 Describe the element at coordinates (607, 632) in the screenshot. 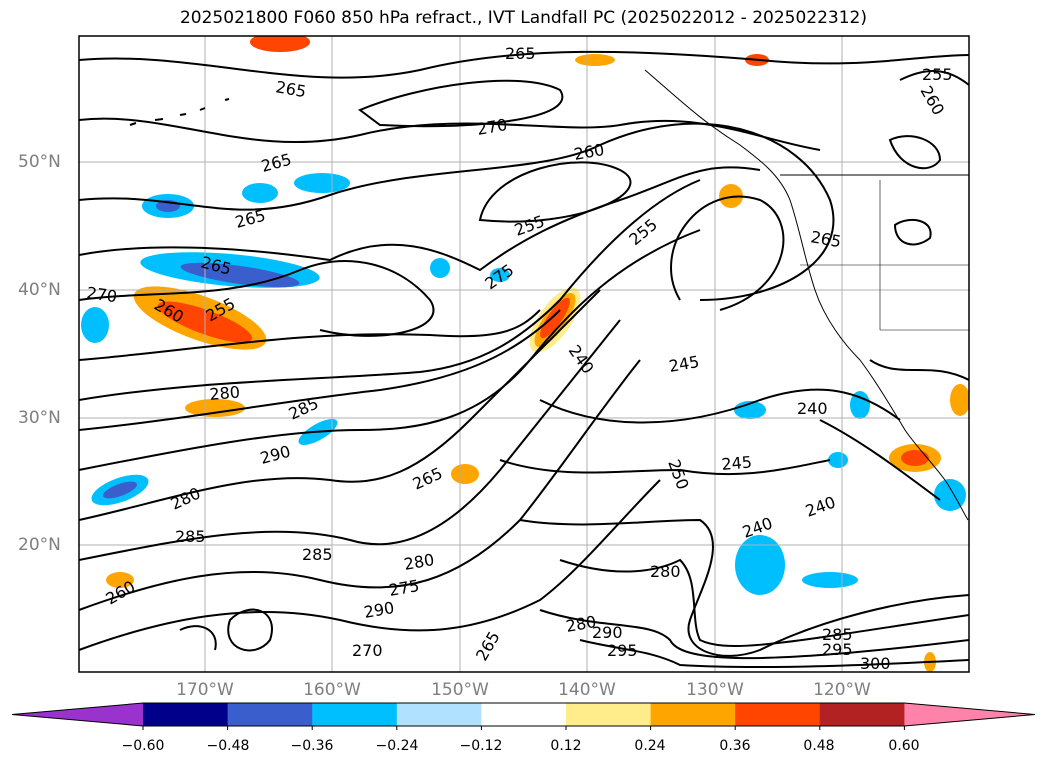

I see `contour-label: 290` at that location.